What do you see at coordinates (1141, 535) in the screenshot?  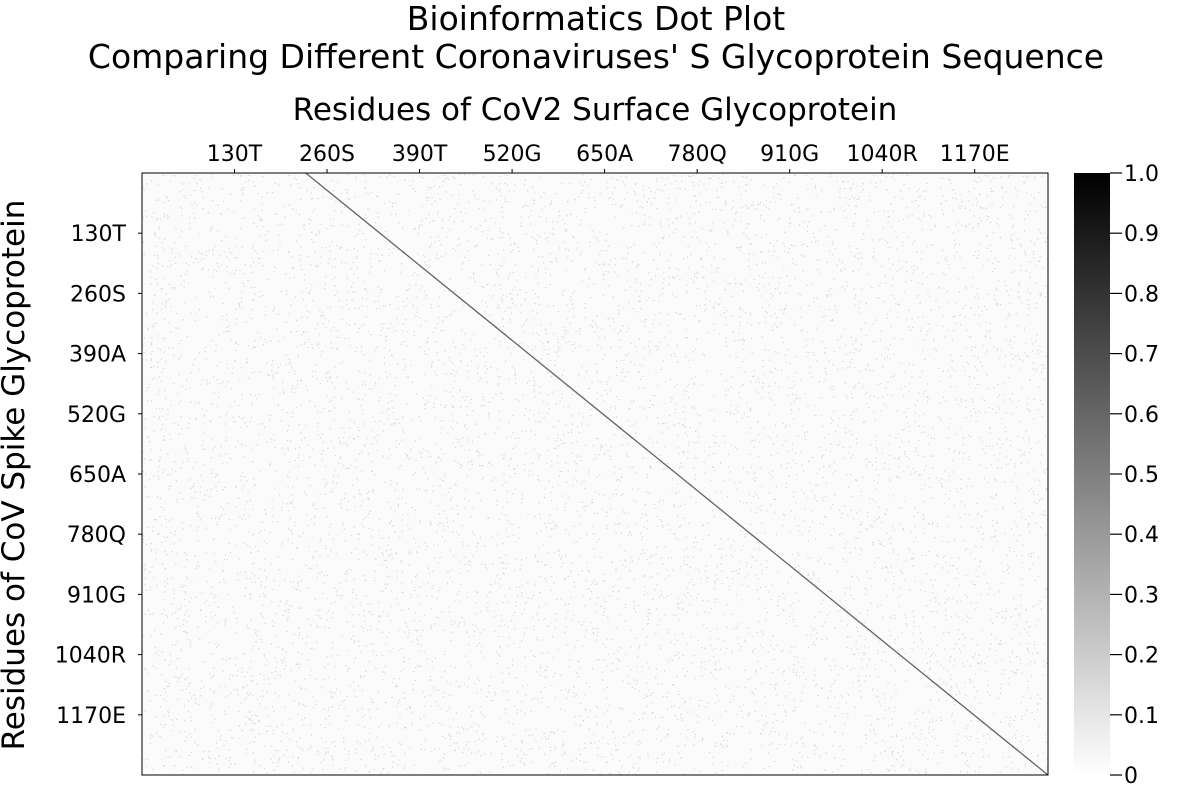 I see `colorbar-tick-label: 0.4` at bounding box center [1141, 535].